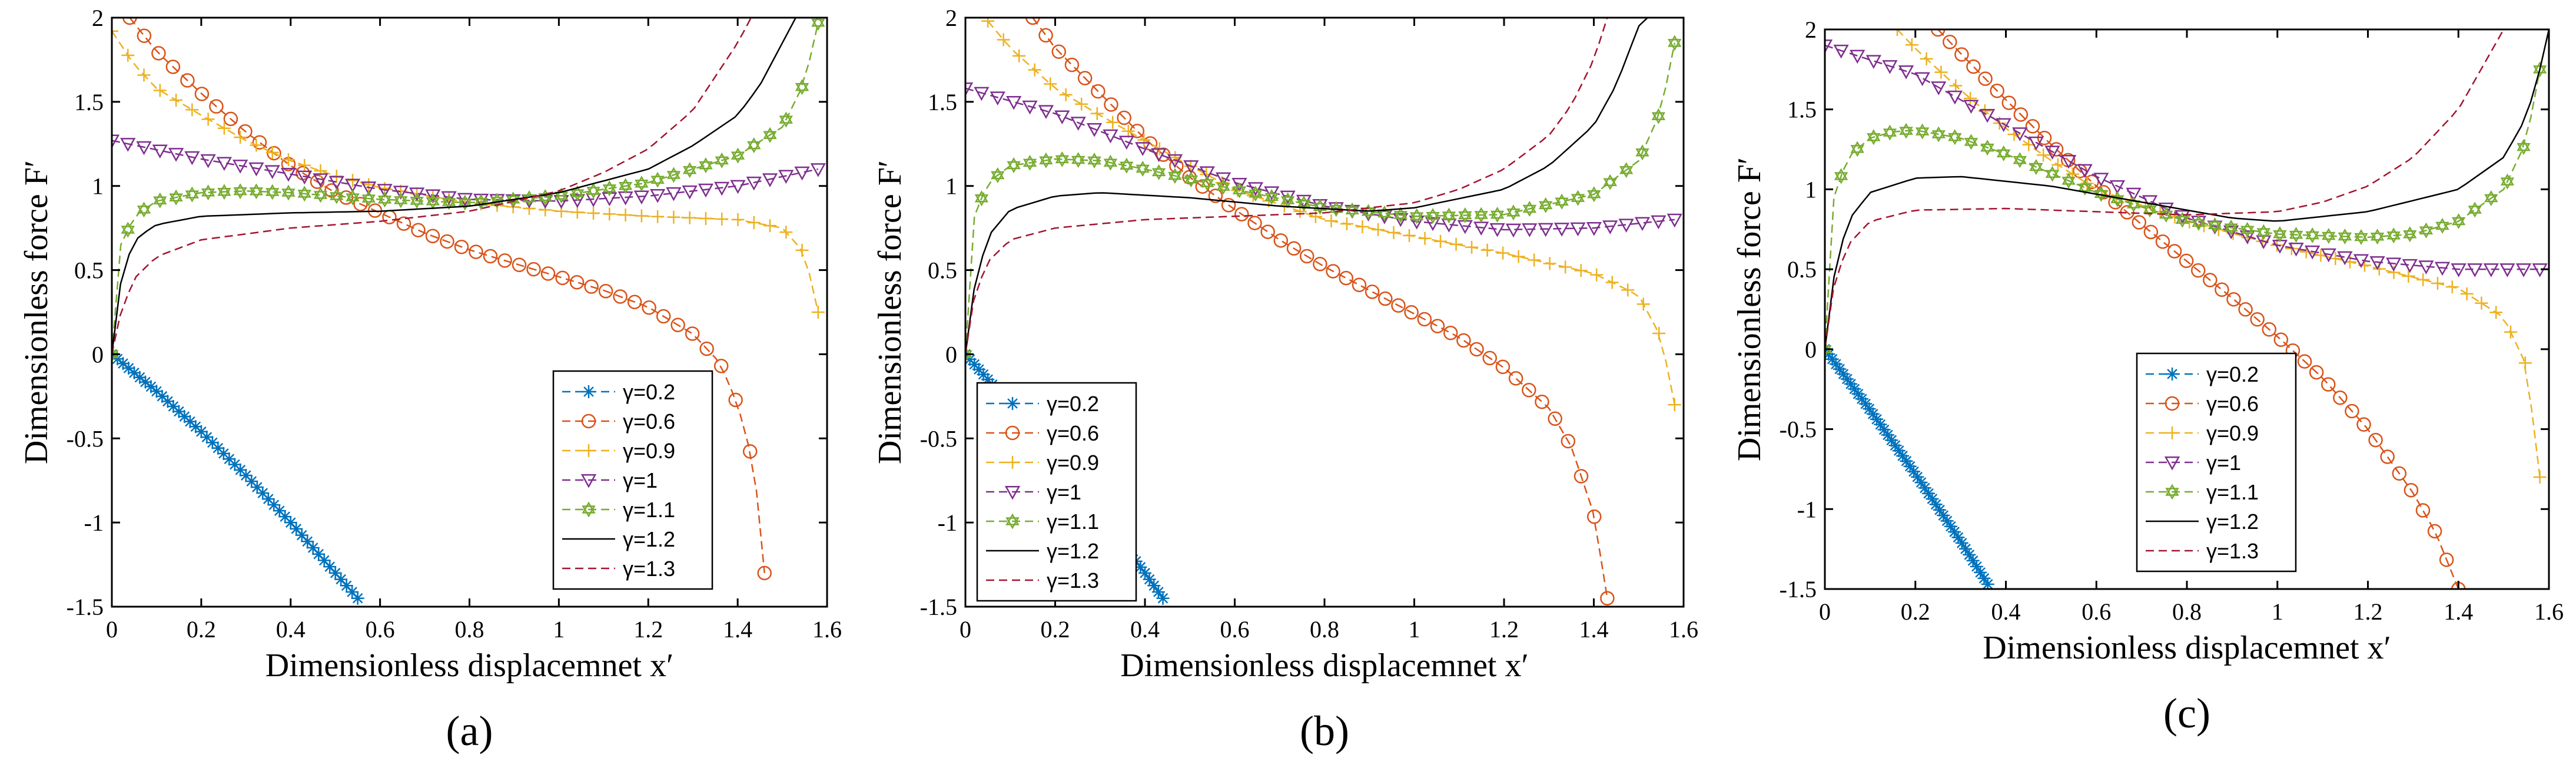 Image resolution: width=2576 pixels, height=761 pixels. What do you see at coordinates (1145, 629) in the screenshot?
I see `x-tick-label: 0.4` at bounding box center [1145, 629].